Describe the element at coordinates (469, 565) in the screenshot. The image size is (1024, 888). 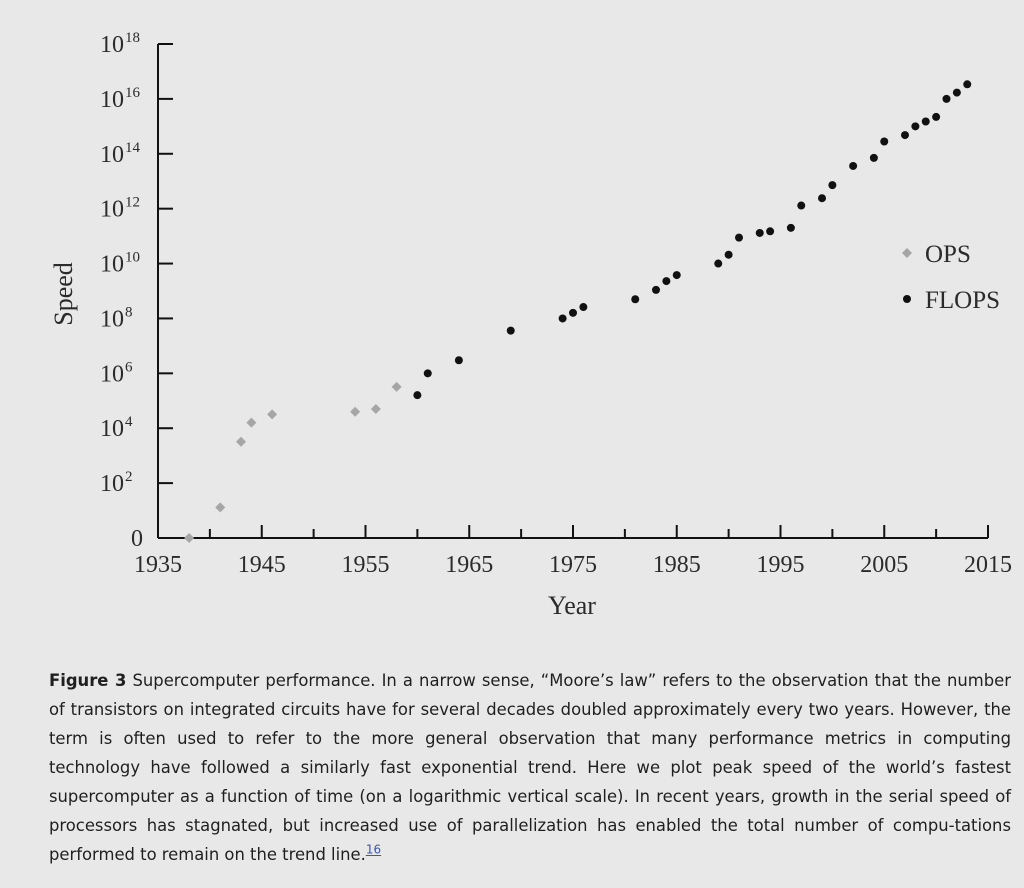
I see `x-tick-label: 1965` at that location.